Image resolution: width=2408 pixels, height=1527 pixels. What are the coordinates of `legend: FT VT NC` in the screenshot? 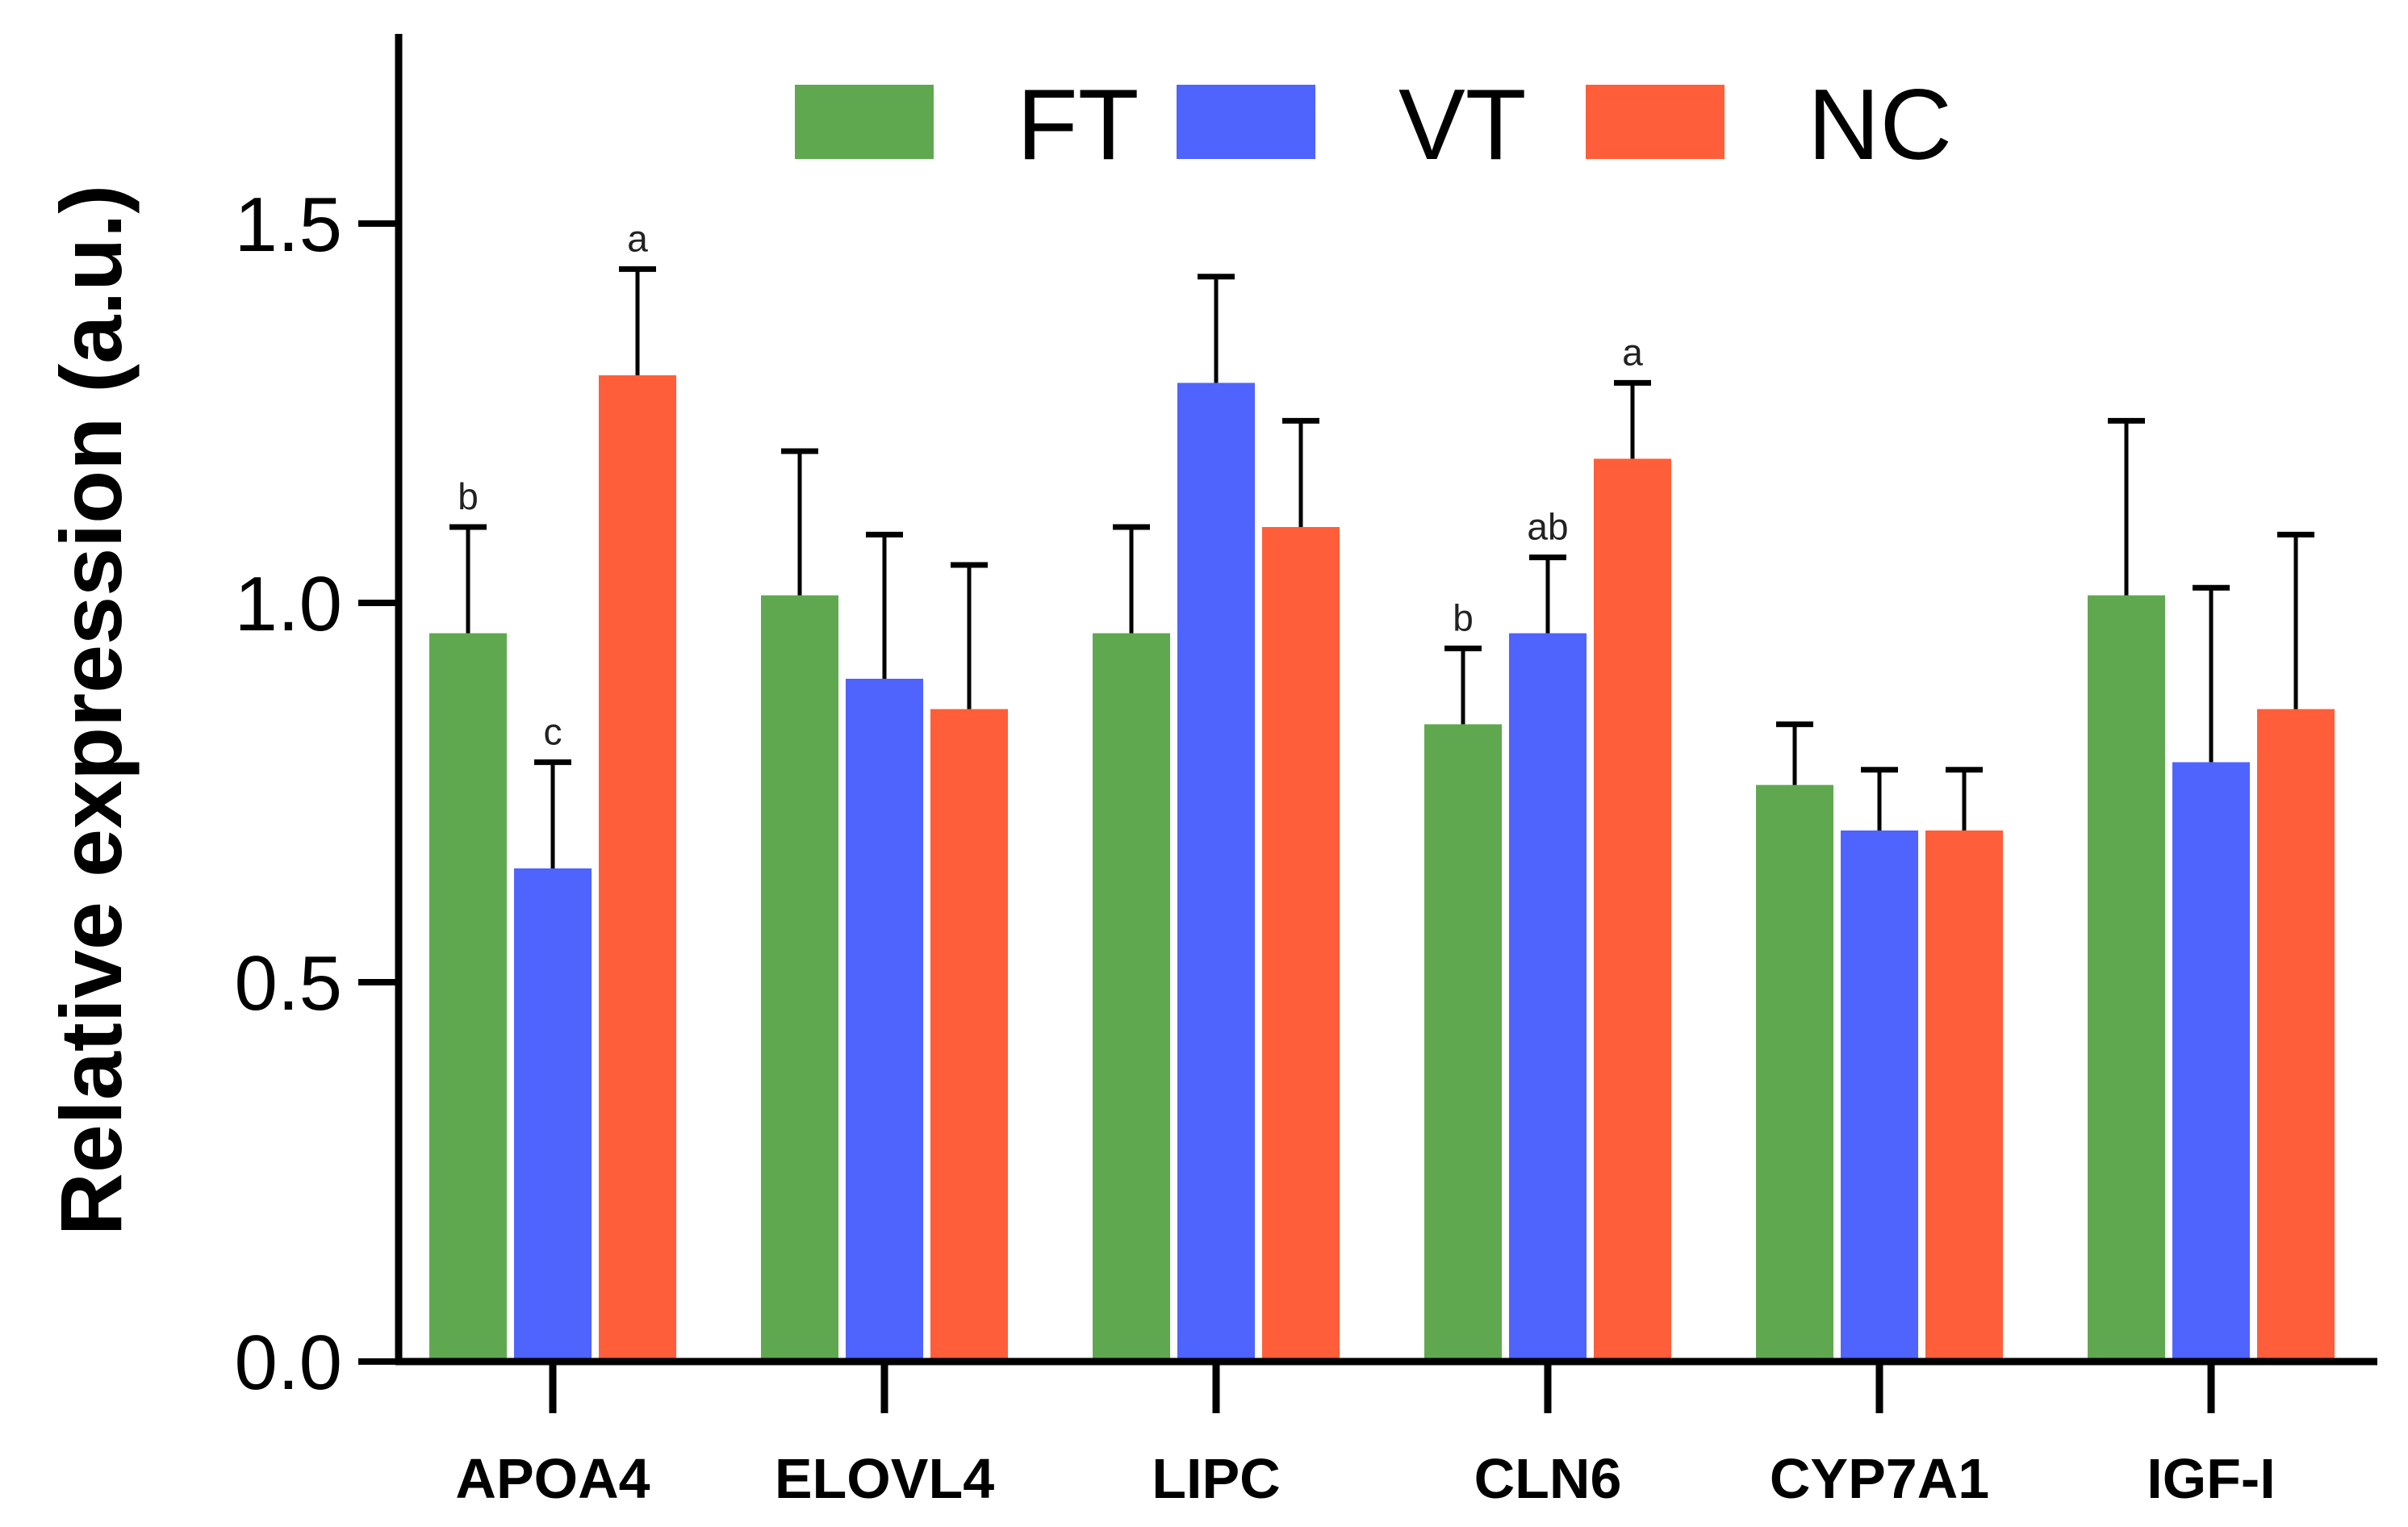 It's located at (1373, 125).